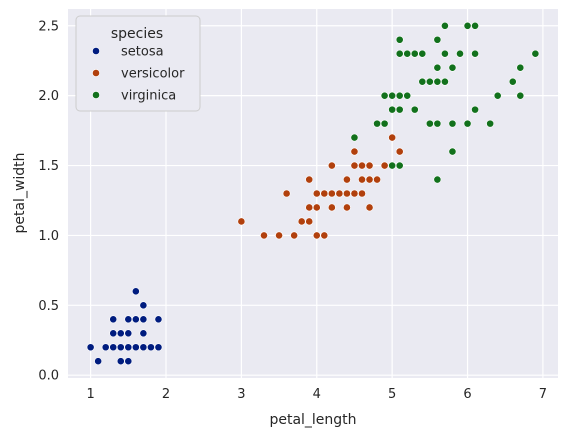  Describe the element at coordinates (20, 192) in the screenshot. I see `y-axis-label: petal_width` at that location.